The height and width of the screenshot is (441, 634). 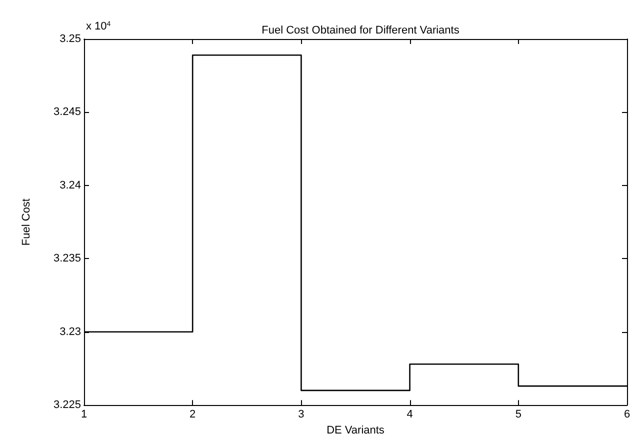 What do you see at coordinates (70, 39) in the screenshot?
I see `y-tick-label: 3.25` at bounding box center [70, 39].